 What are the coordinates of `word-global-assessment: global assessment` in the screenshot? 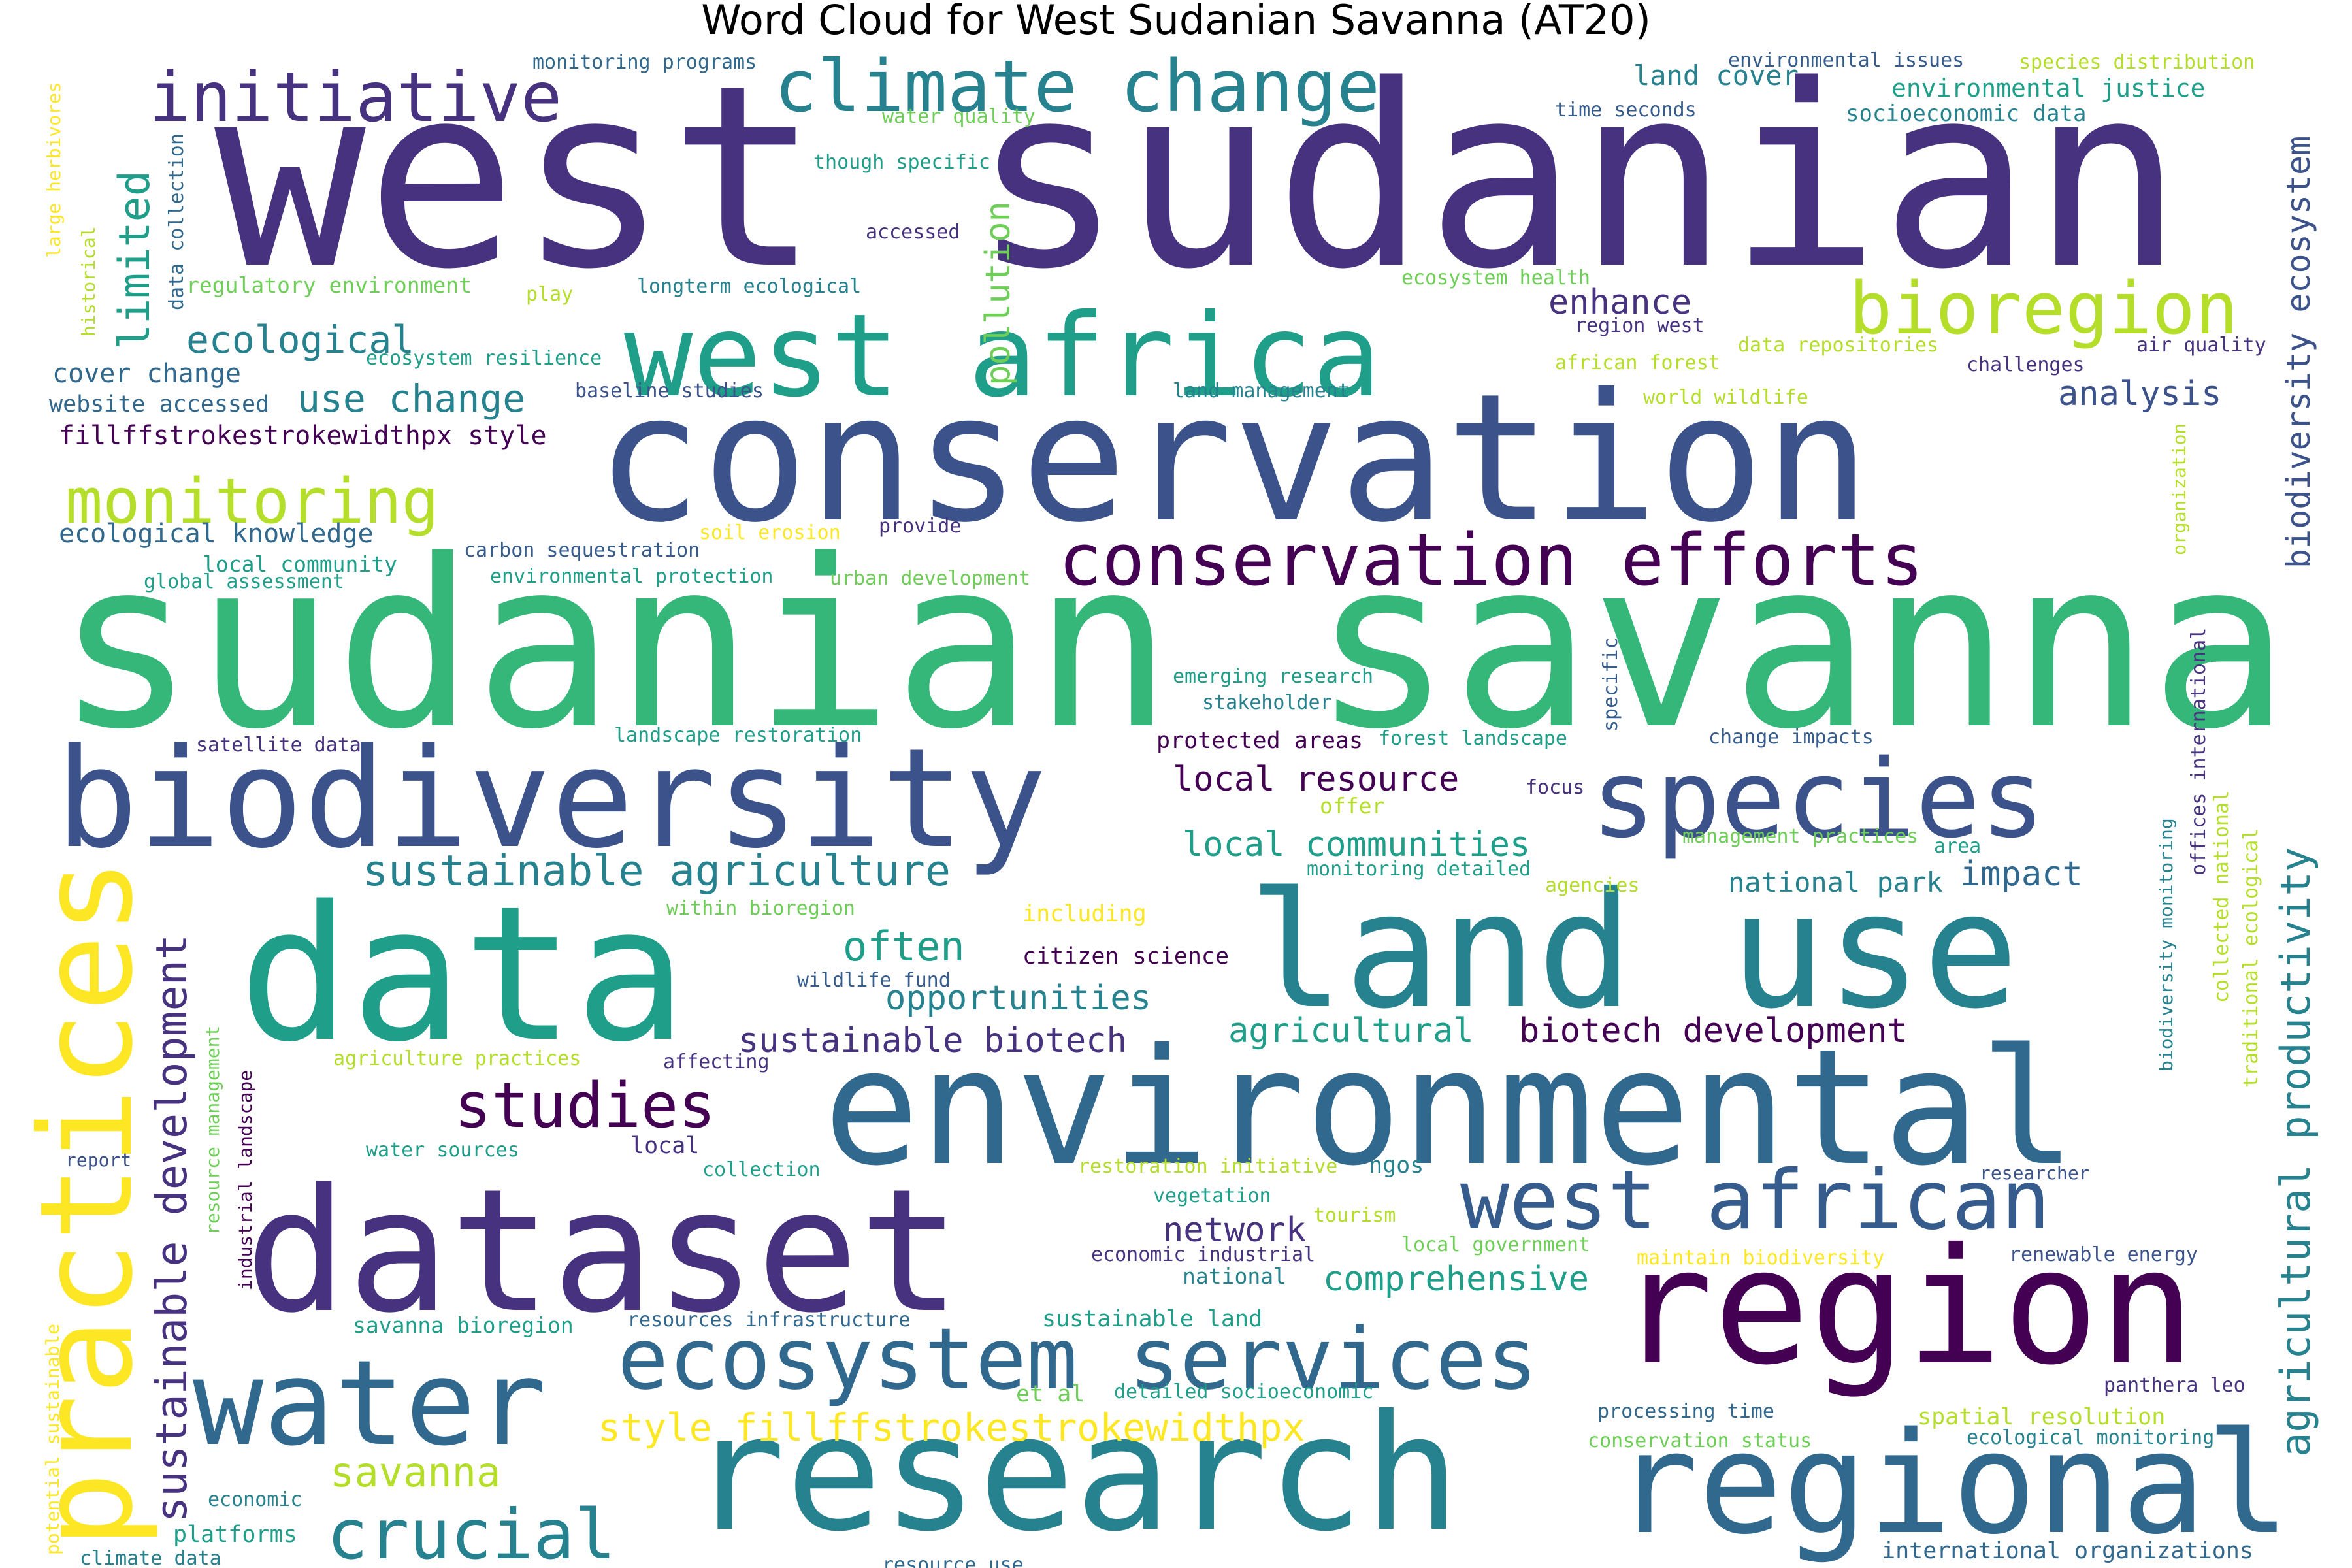 It's located at (244, 581).